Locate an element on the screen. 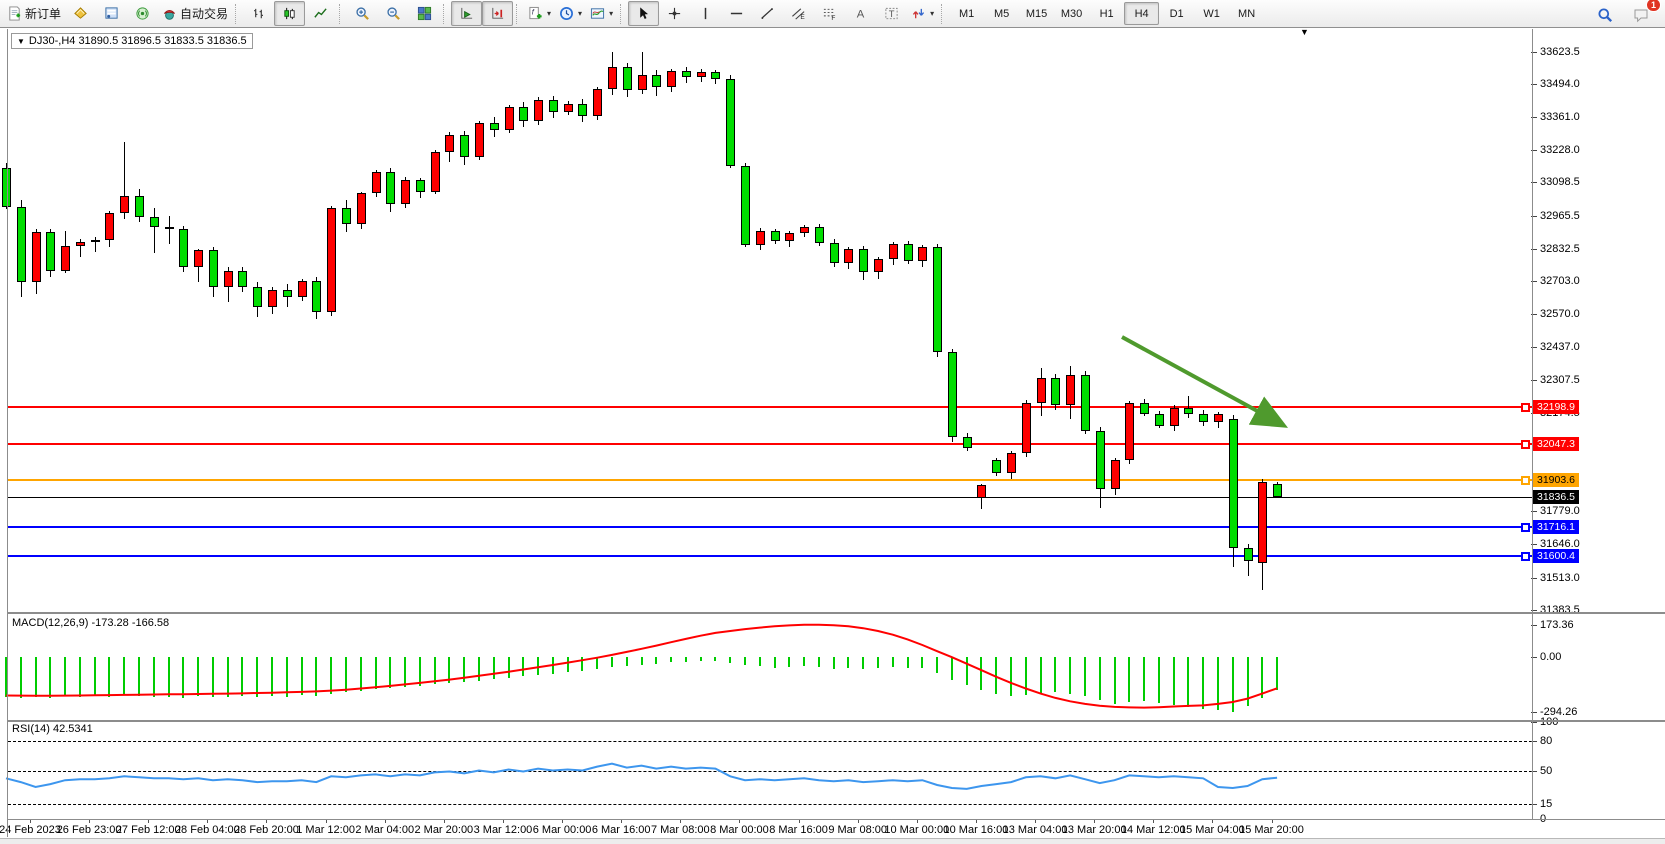  candlestick-chart-button is located at coordinates (290, 13).